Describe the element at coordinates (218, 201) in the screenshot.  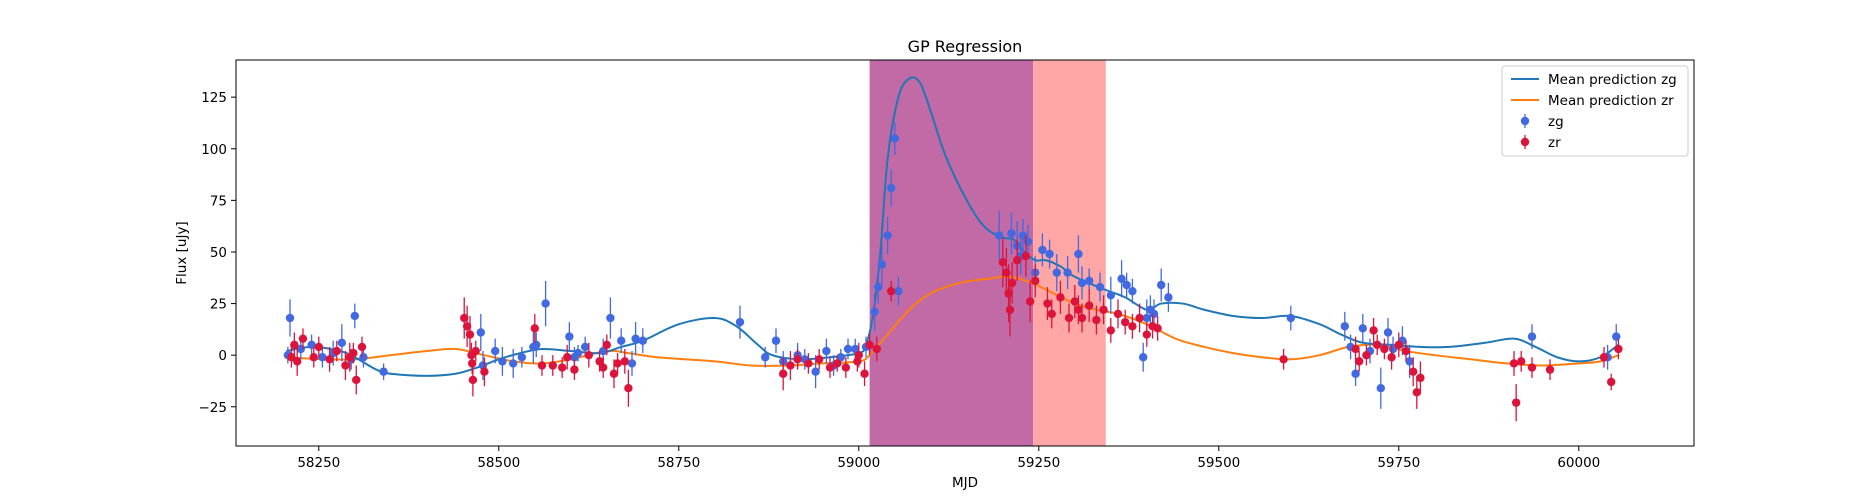
I see `y-tick-label: 75` at that location.